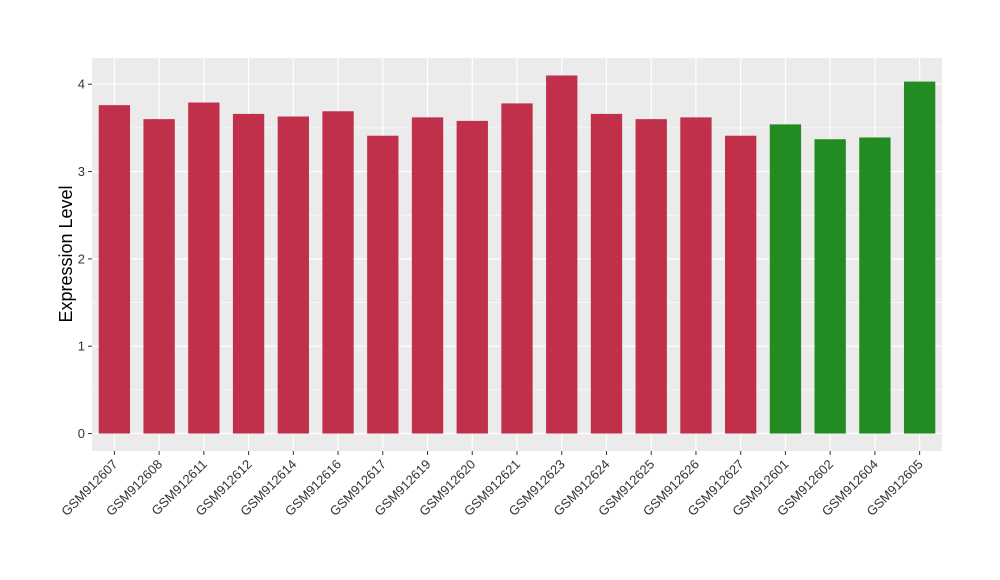 The image size is (1000, 580). What do you see at coordinates (114, 269) in the screenshot?
I see `bar-GSM912607` at bounding box center [114, 269].